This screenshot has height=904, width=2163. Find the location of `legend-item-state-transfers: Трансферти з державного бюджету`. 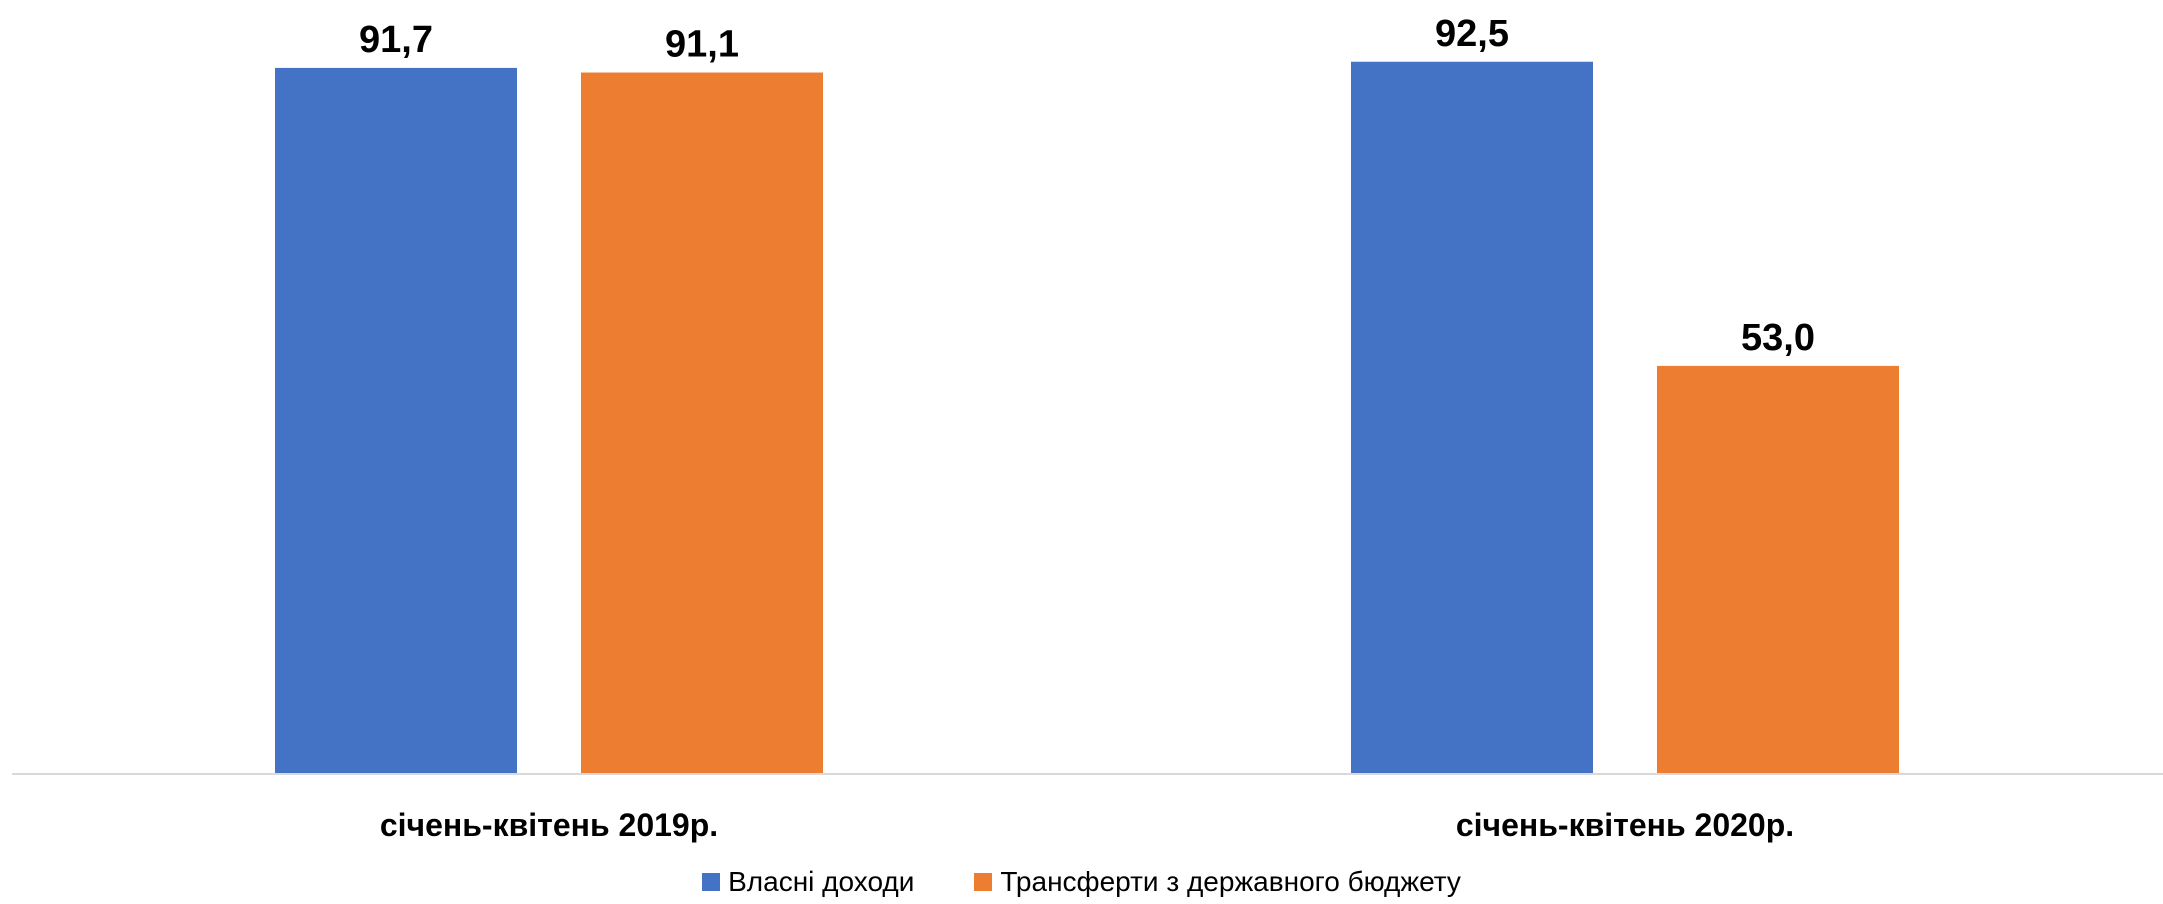

legend-item-state-transfers: Трансферти з державного бюджету is located at coordinates (1217, 881).